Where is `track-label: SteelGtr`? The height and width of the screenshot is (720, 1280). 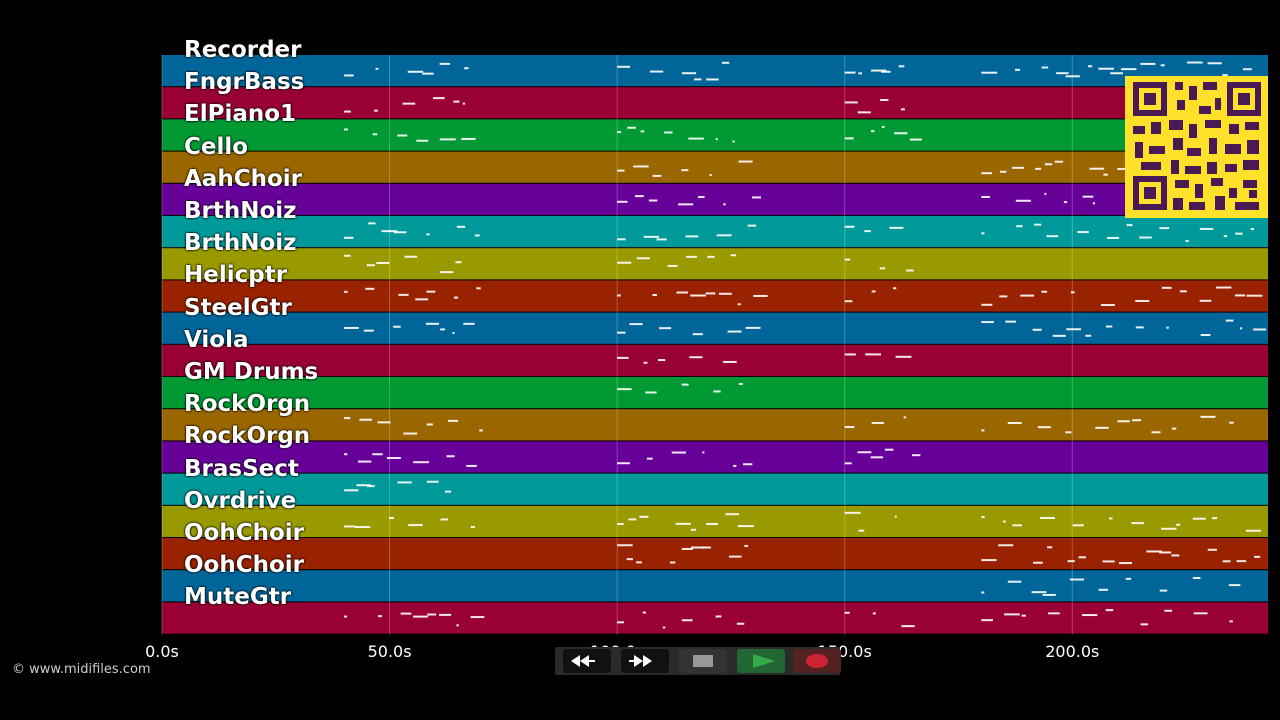 track-label: SteelGtr is located at coordinates (238, 307).